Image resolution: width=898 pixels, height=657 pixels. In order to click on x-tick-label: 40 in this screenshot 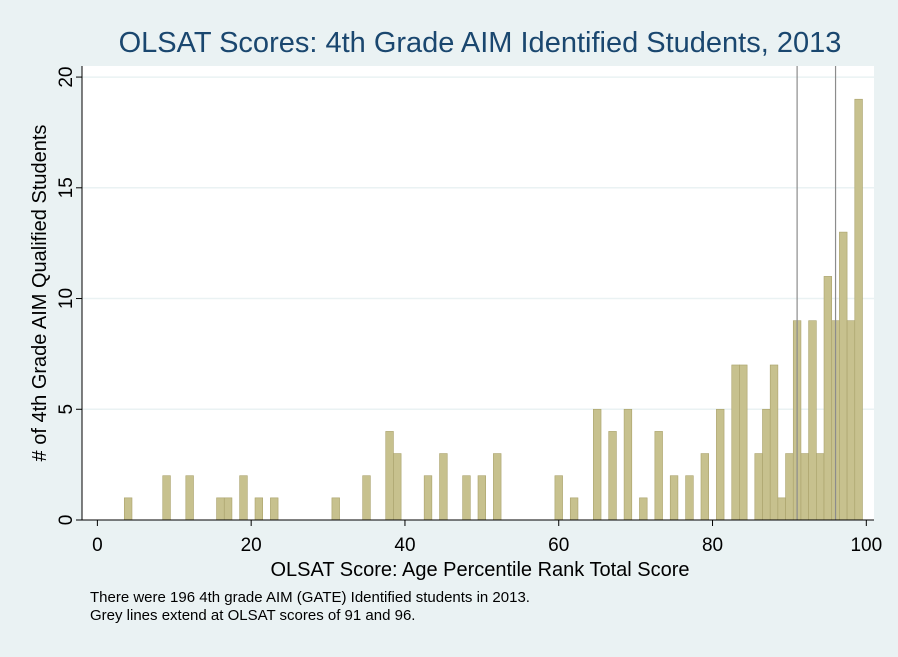, I will do `click(404, 545)`.